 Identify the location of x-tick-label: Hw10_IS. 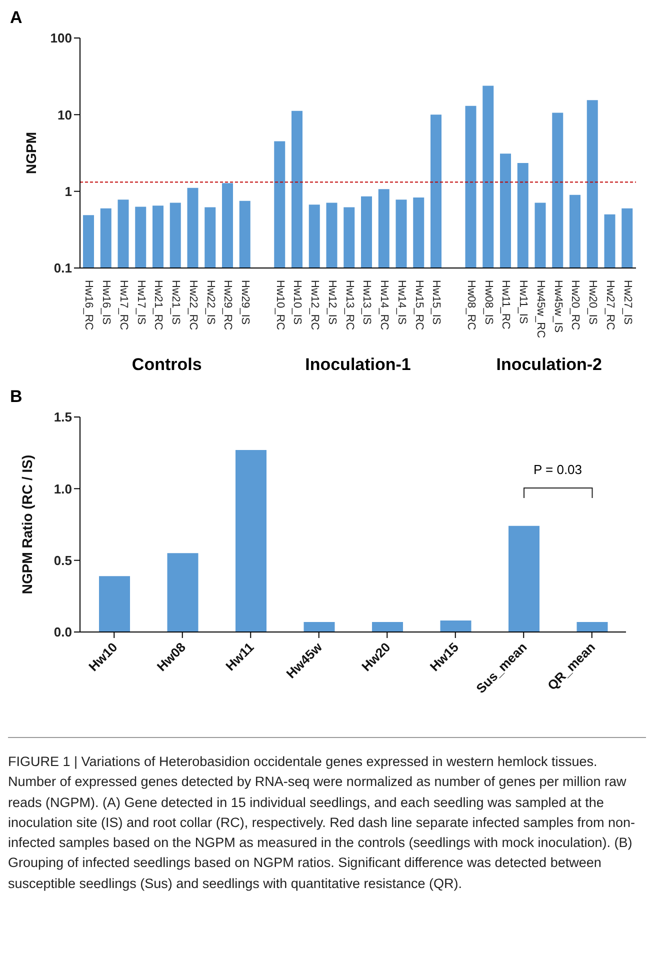
(297, 302).